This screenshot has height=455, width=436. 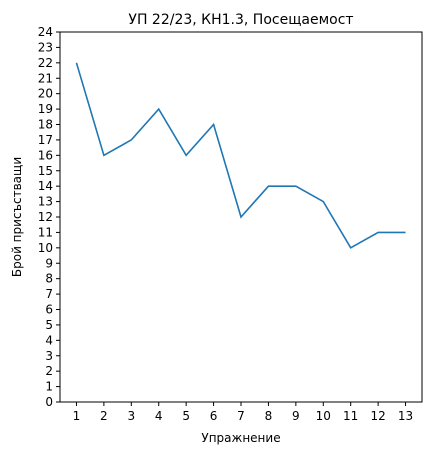 What do you see at coordinates (49, 279) in the screenshot?
I see `y-tick-label: 8` at bounding box center [49, 279].